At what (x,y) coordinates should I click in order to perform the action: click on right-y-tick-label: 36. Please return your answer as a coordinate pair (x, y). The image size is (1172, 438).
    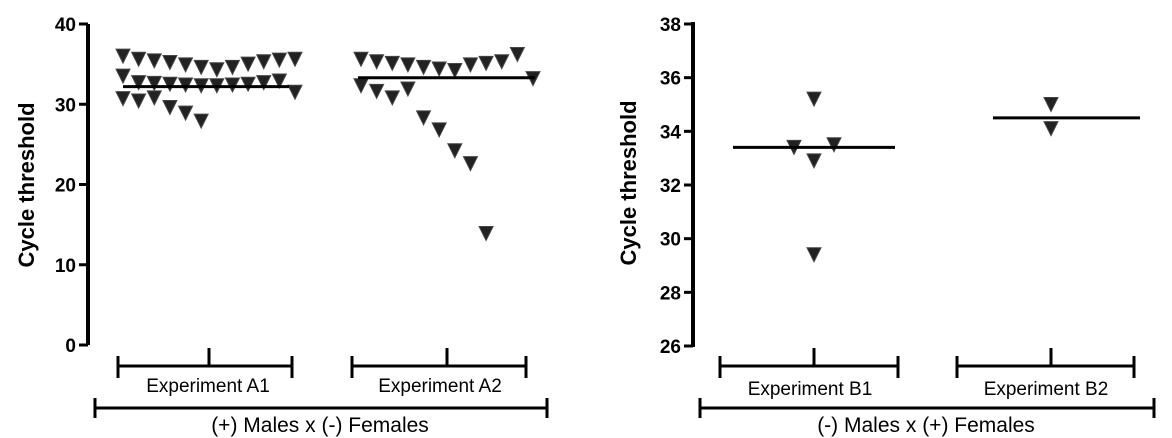
    Looking at the image, I should click on (670, 79).